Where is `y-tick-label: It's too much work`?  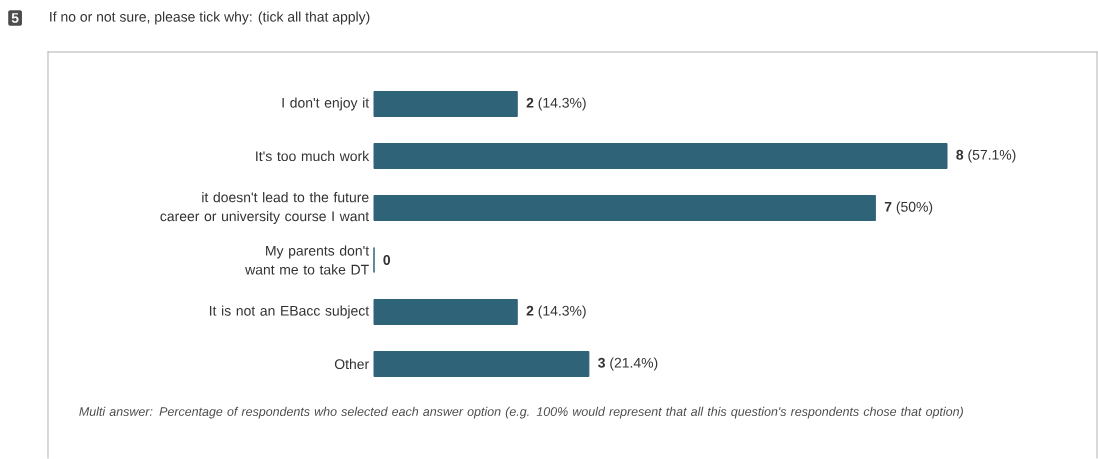
y-tick-label: It's too much work is located at coordinates (313, 156).